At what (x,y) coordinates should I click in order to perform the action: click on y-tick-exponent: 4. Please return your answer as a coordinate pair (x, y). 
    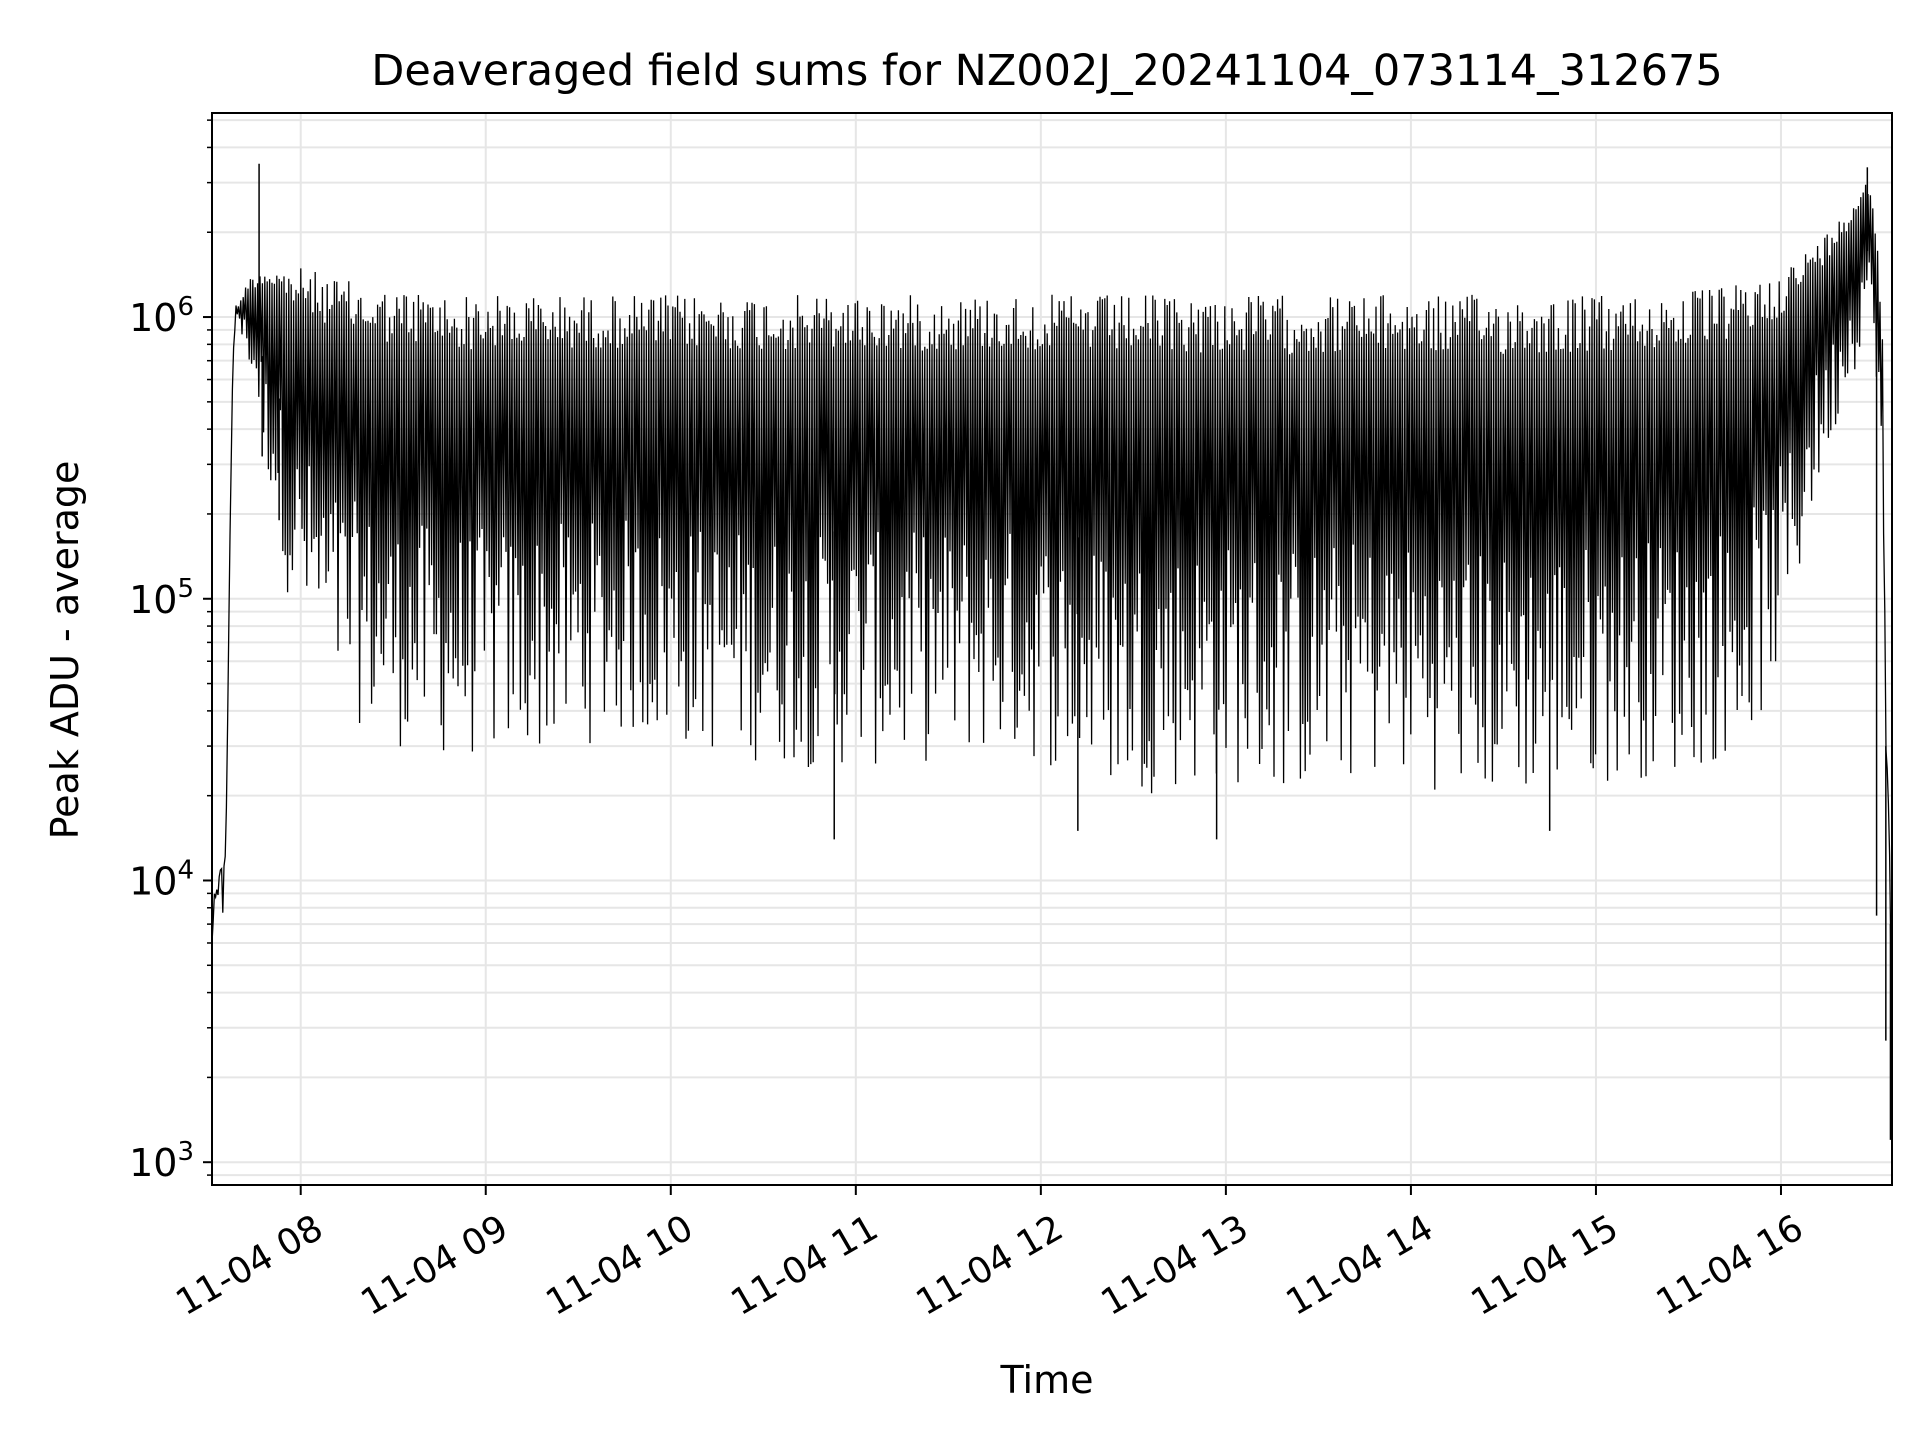
    Looking at the image, I should click on (185, 870).